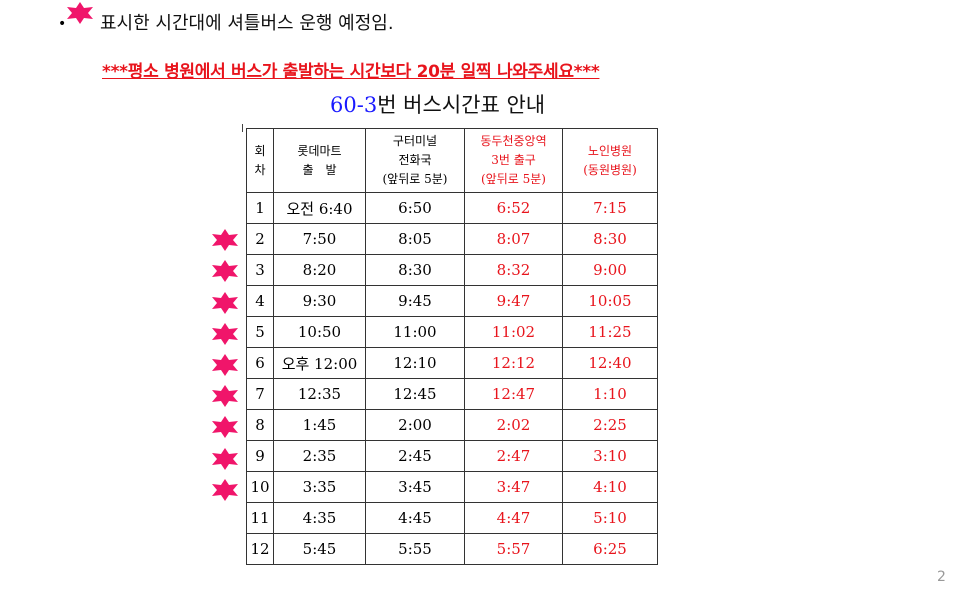  Describe the element at coordinates (610, 150) in the screenshot. I see `header-line: 노인병원` at that location.